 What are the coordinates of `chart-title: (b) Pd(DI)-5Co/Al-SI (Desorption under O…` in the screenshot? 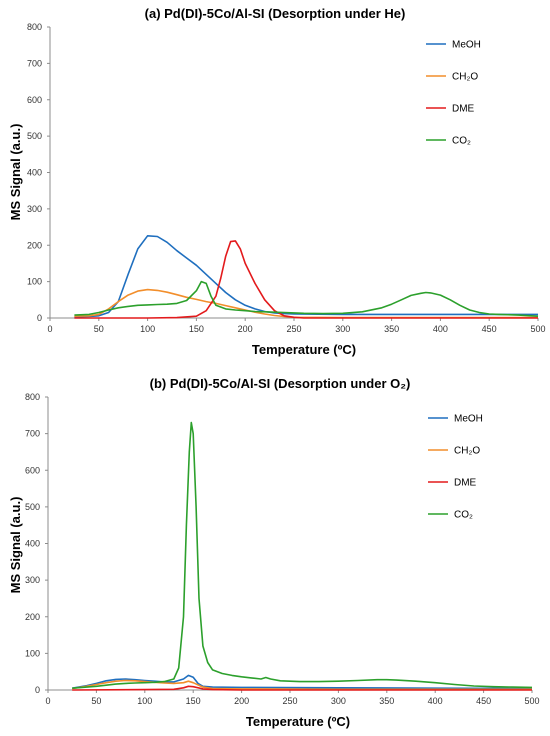 It's located at (280, 383).